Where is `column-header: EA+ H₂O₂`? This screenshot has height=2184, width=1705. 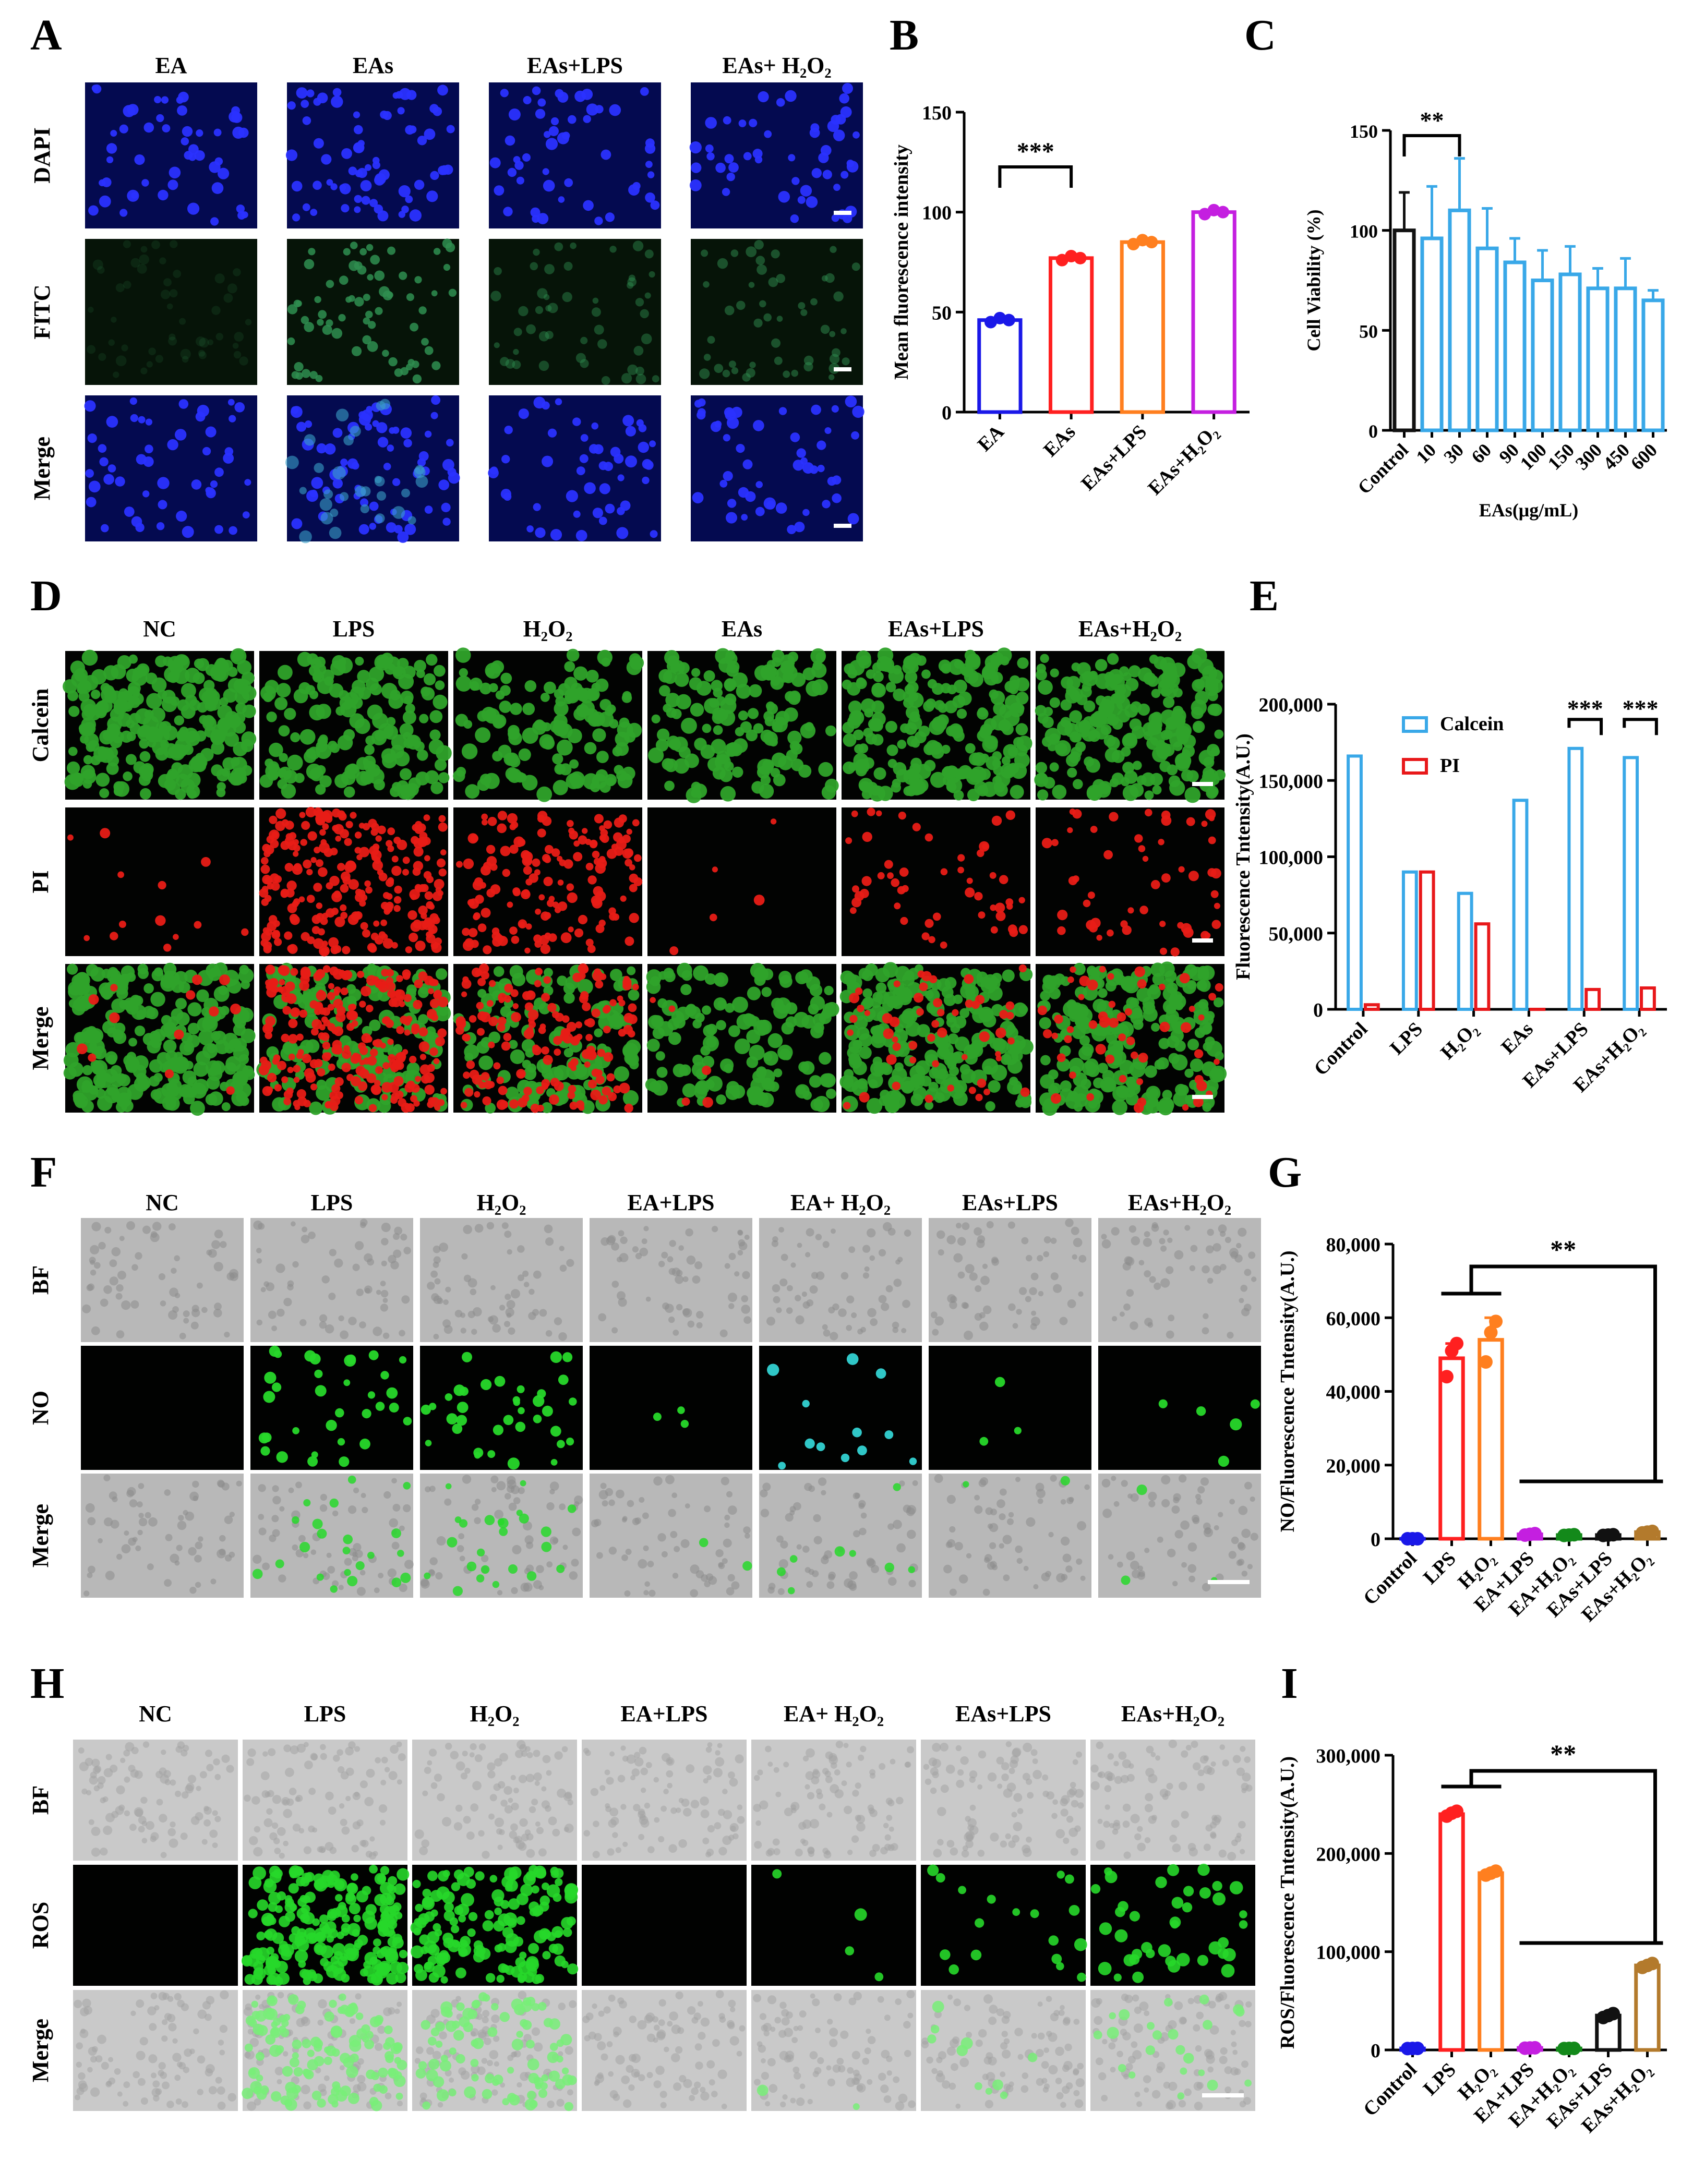
column-header: EA+ H₂O₂ is located at coordinates (840, 1202).